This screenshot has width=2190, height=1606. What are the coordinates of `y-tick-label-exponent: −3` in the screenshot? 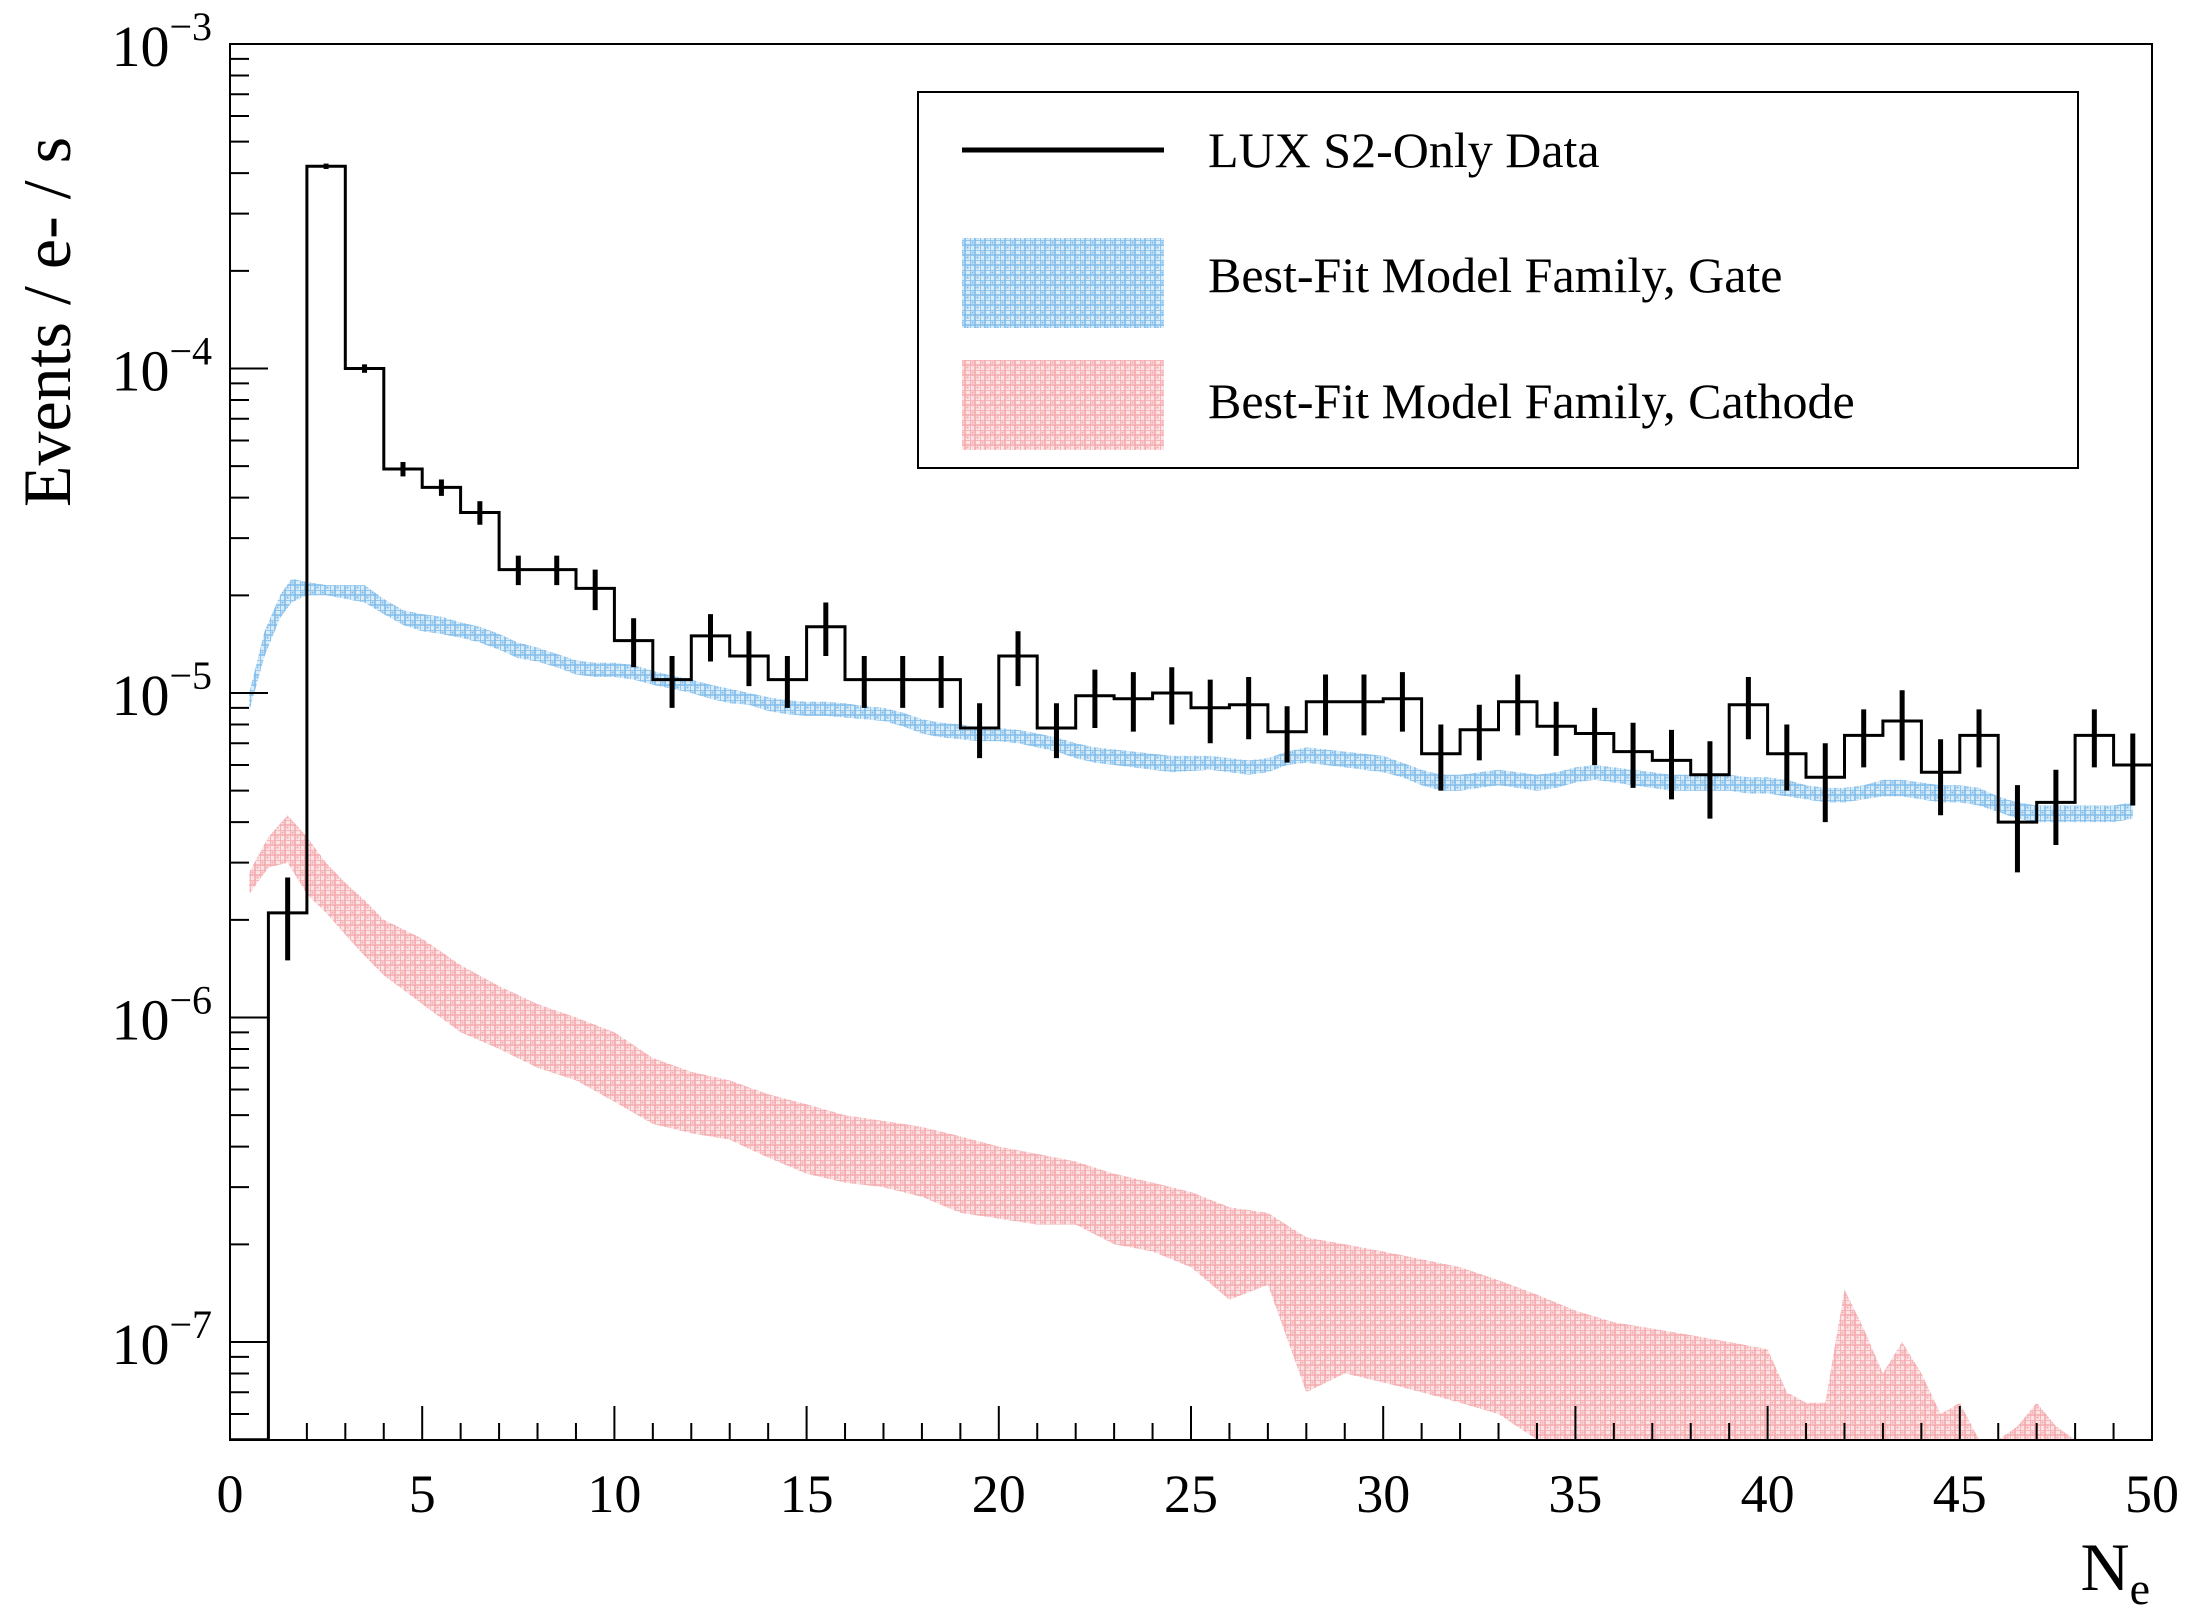 It's located at (190, 26).